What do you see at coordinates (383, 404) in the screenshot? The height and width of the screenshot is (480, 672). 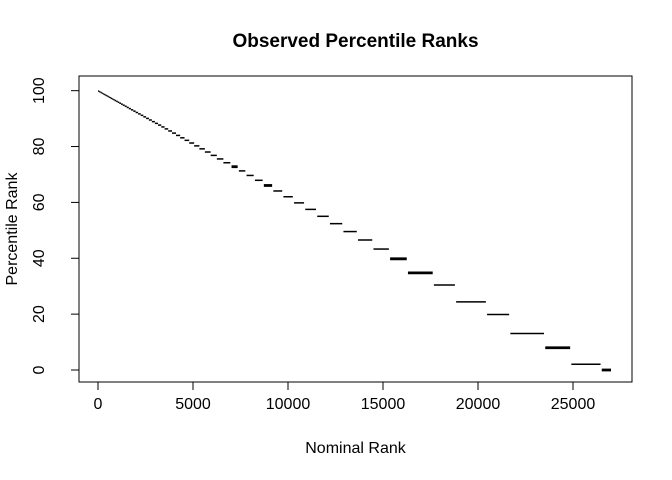 I see `x-axis-tick-label: 15000` at bounding box center [383, 404].